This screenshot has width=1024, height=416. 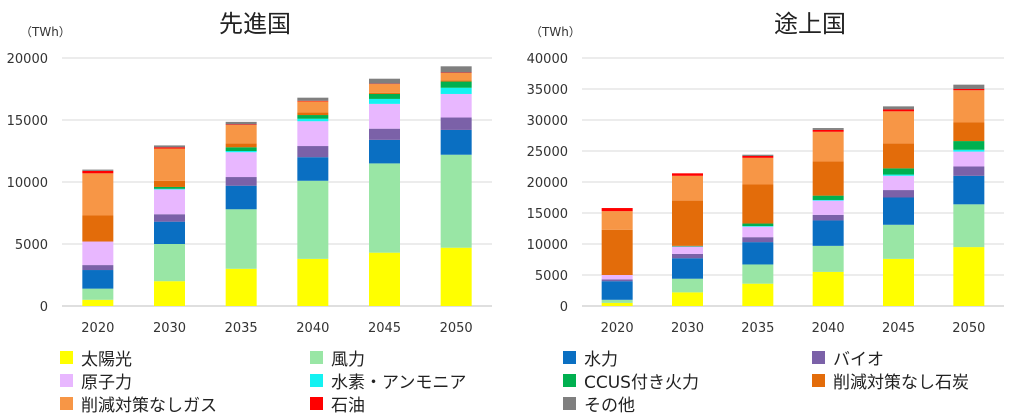 What do you see at coordinates (45, 32) in the screenshot?
I see `y-axis-unit-label: （TWh）` at bounding box center [45, 32].